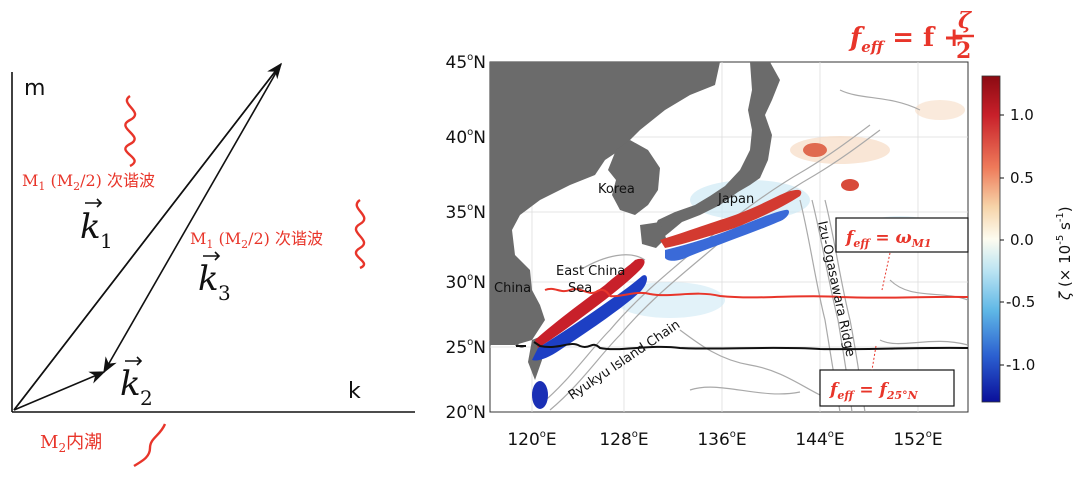  Describe the element at coordinates (756, 293) in the screenshot. I see `contour-feff-omega-m1` at that location.